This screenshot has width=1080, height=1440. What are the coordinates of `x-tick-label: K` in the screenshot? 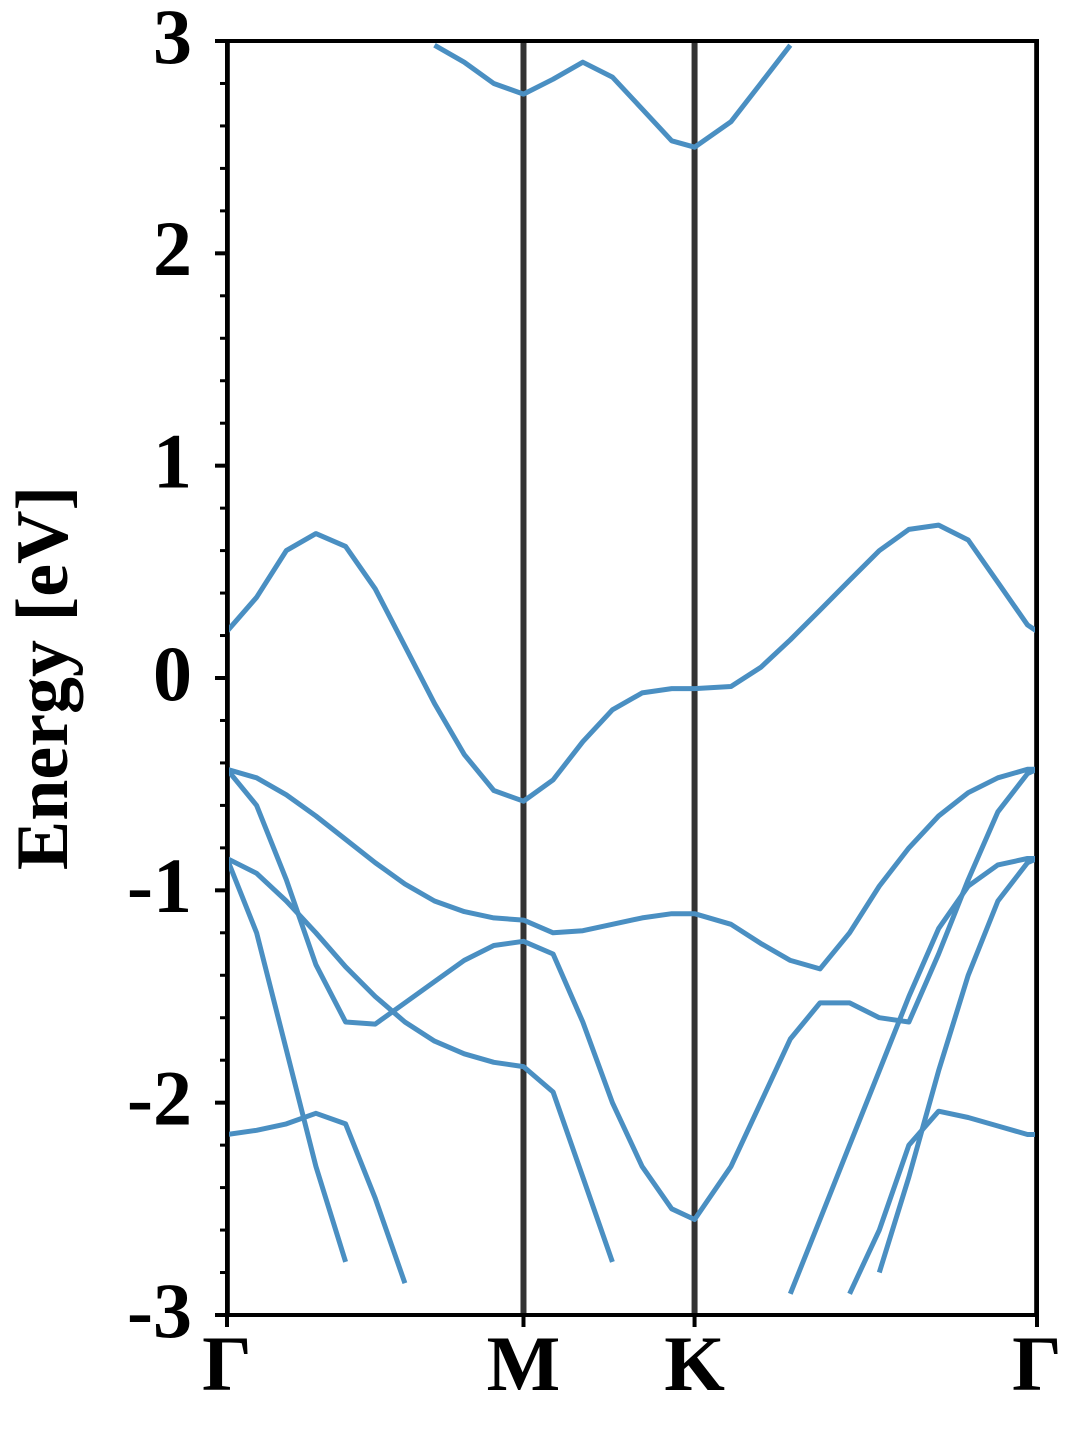 It's located at (694, 1363).